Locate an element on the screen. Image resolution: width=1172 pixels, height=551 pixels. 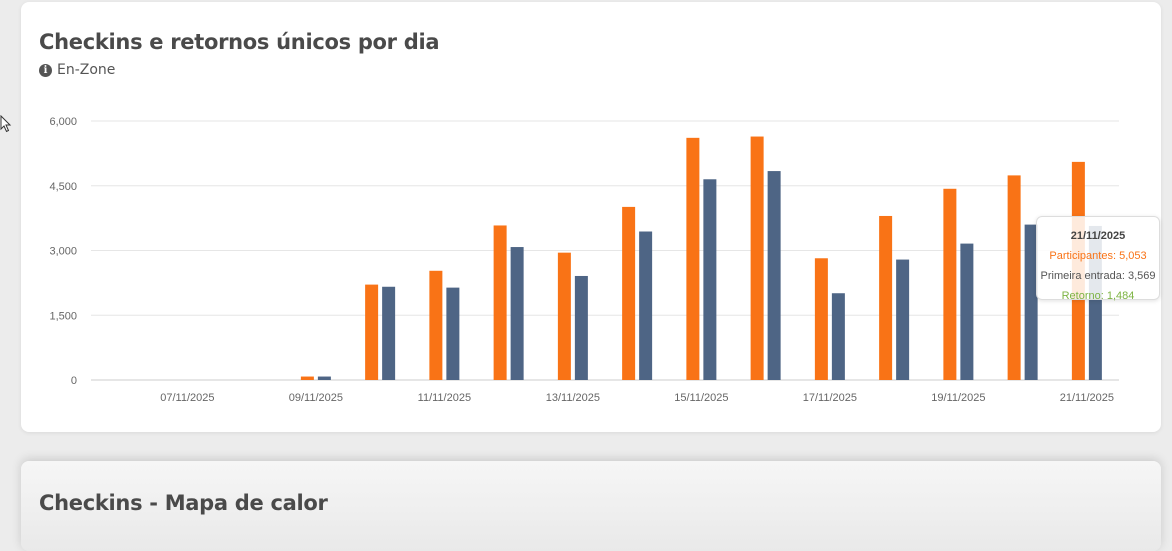
card-subtitle: i En-Zone is located at coordinates (77, 70).